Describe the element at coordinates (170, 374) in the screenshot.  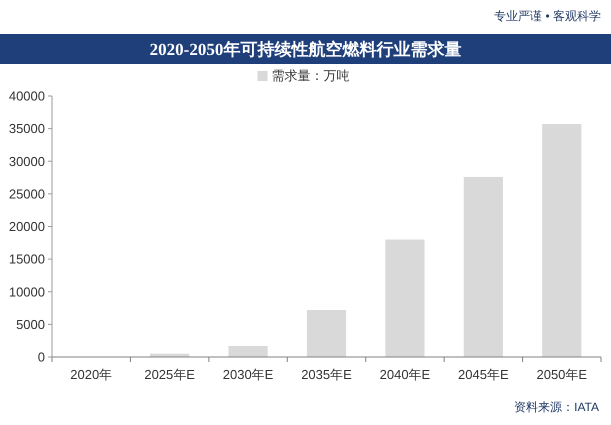
I see `x-tick-label: 2025年E` at that location.